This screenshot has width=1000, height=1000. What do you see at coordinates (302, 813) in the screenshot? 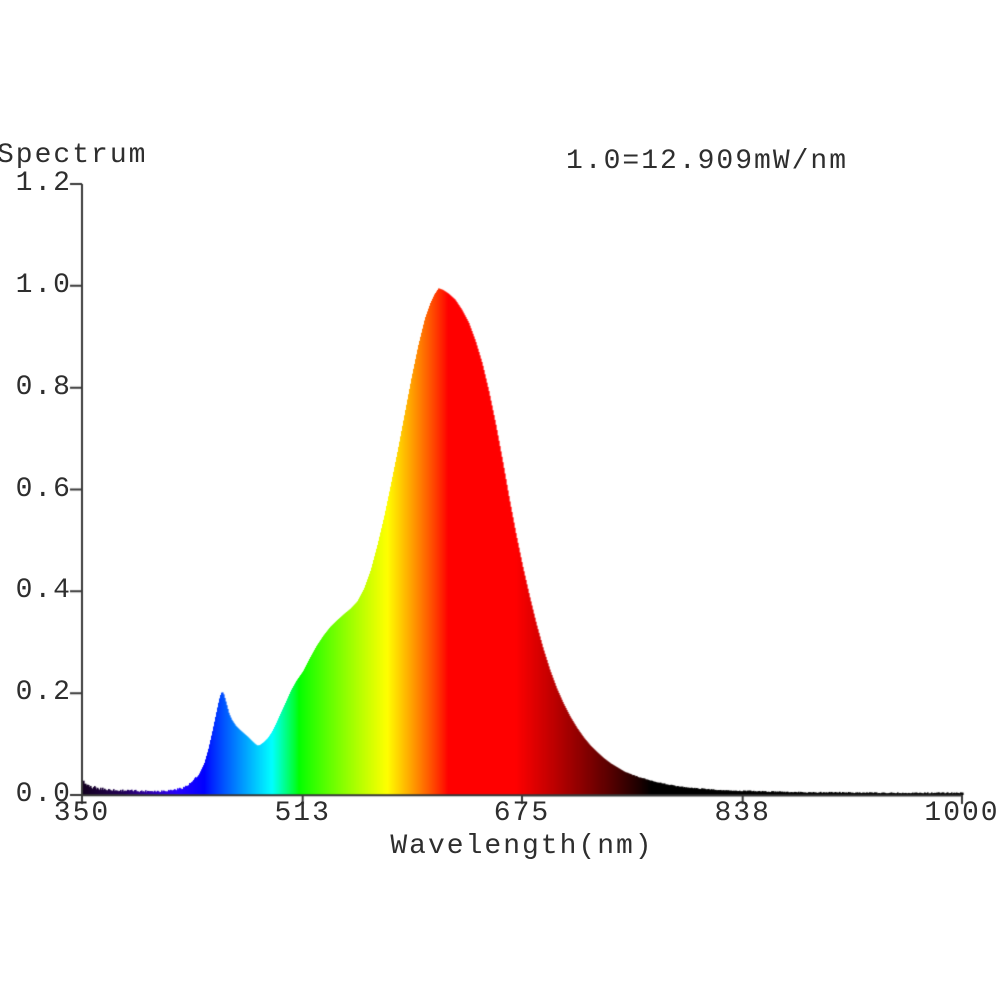
I see `x-tick-label: 513` at bounding box center [302, 813].